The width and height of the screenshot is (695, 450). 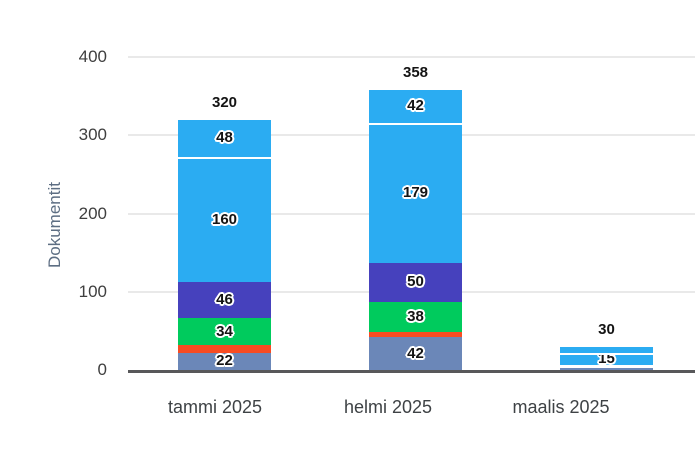 What do you see at coordinates (411, 57) in the screenshot?
I see `y-gridline` at bounding box center [411, 57].